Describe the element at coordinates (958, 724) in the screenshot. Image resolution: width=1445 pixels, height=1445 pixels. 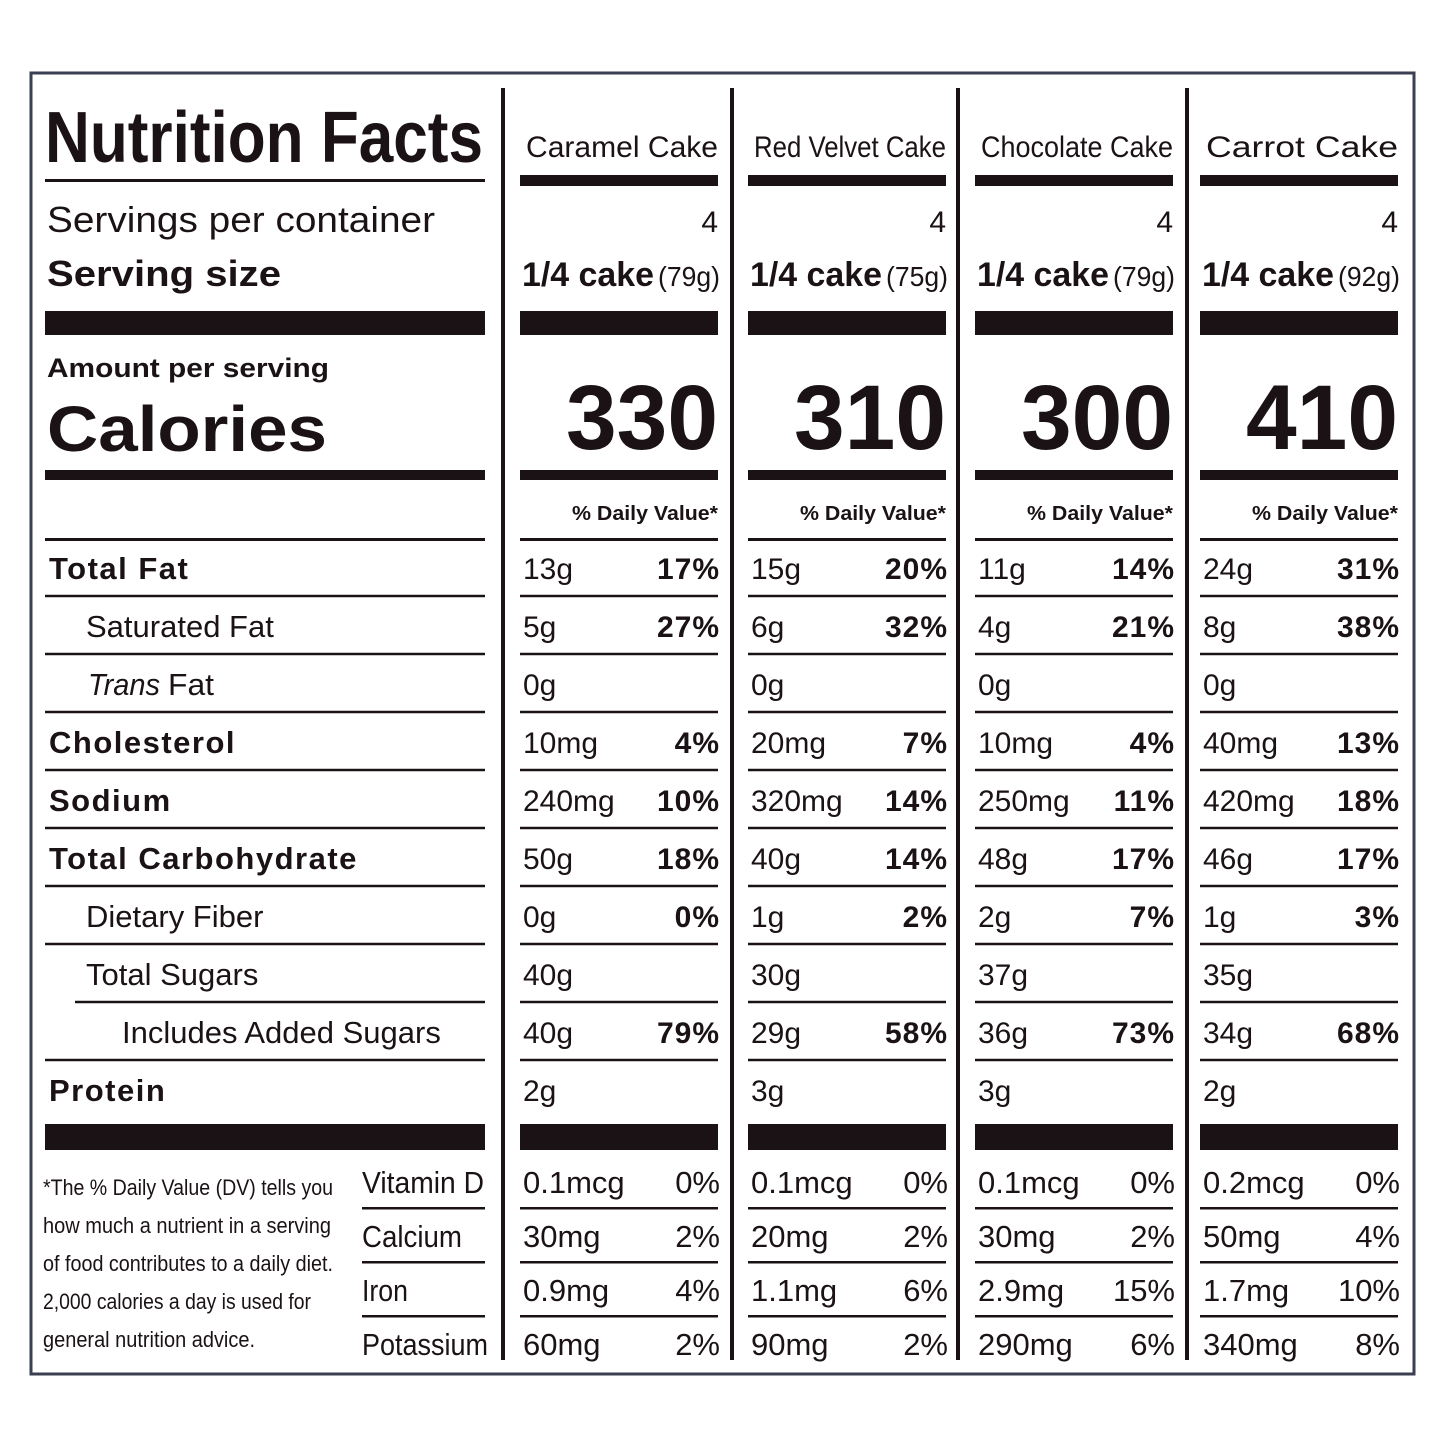
I see `column-divider` at that location.